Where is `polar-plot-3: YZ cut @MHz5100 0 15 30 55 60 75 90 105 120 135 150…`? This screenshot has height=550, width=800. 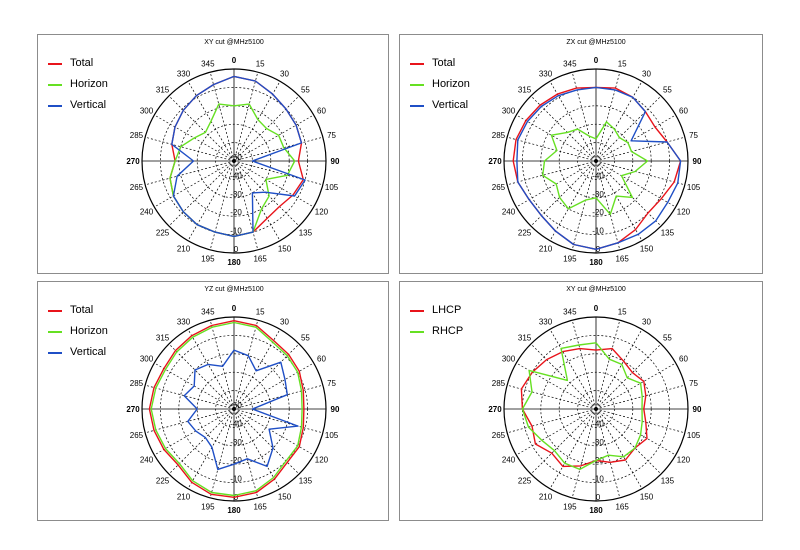 polar-plot-3: YZ cut @MHz5100 0 15 30 55 60 75 90 105 120 135 150… is located at coordinates (233, 400).